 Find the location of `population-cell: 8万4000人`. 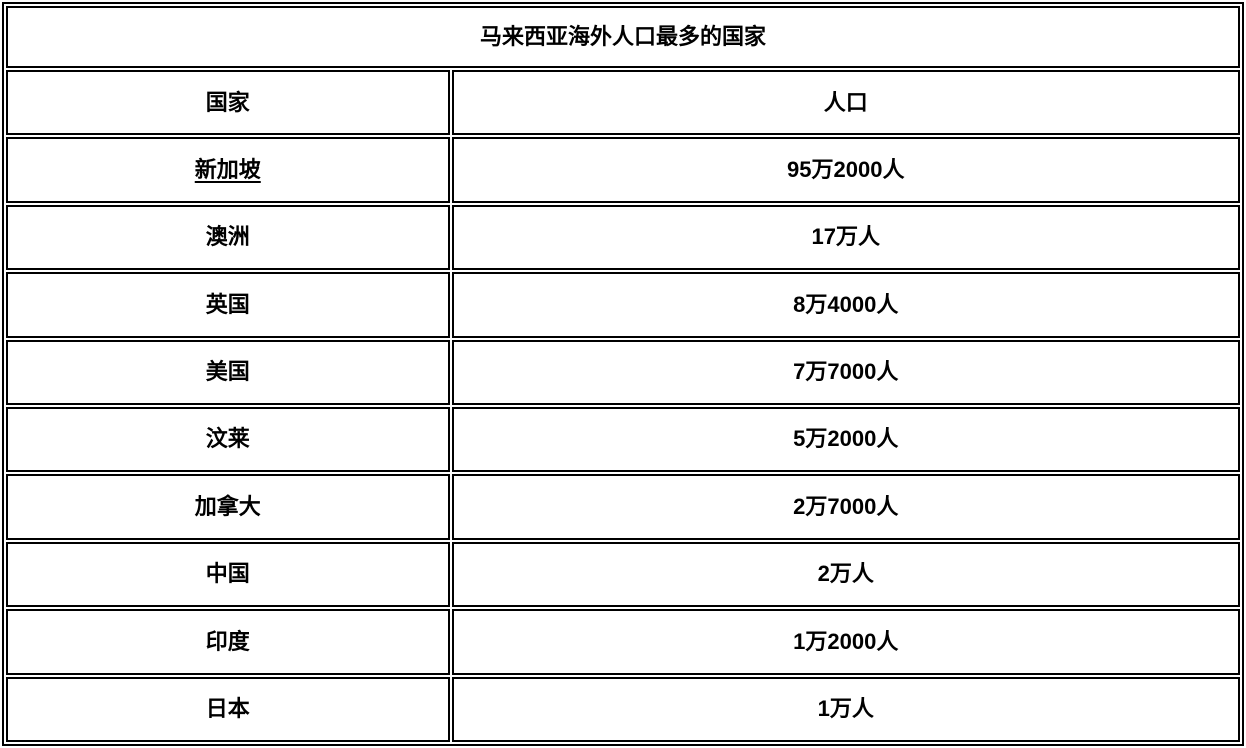

population-cell: 8万4000人 is located at coordinates (845, 305).